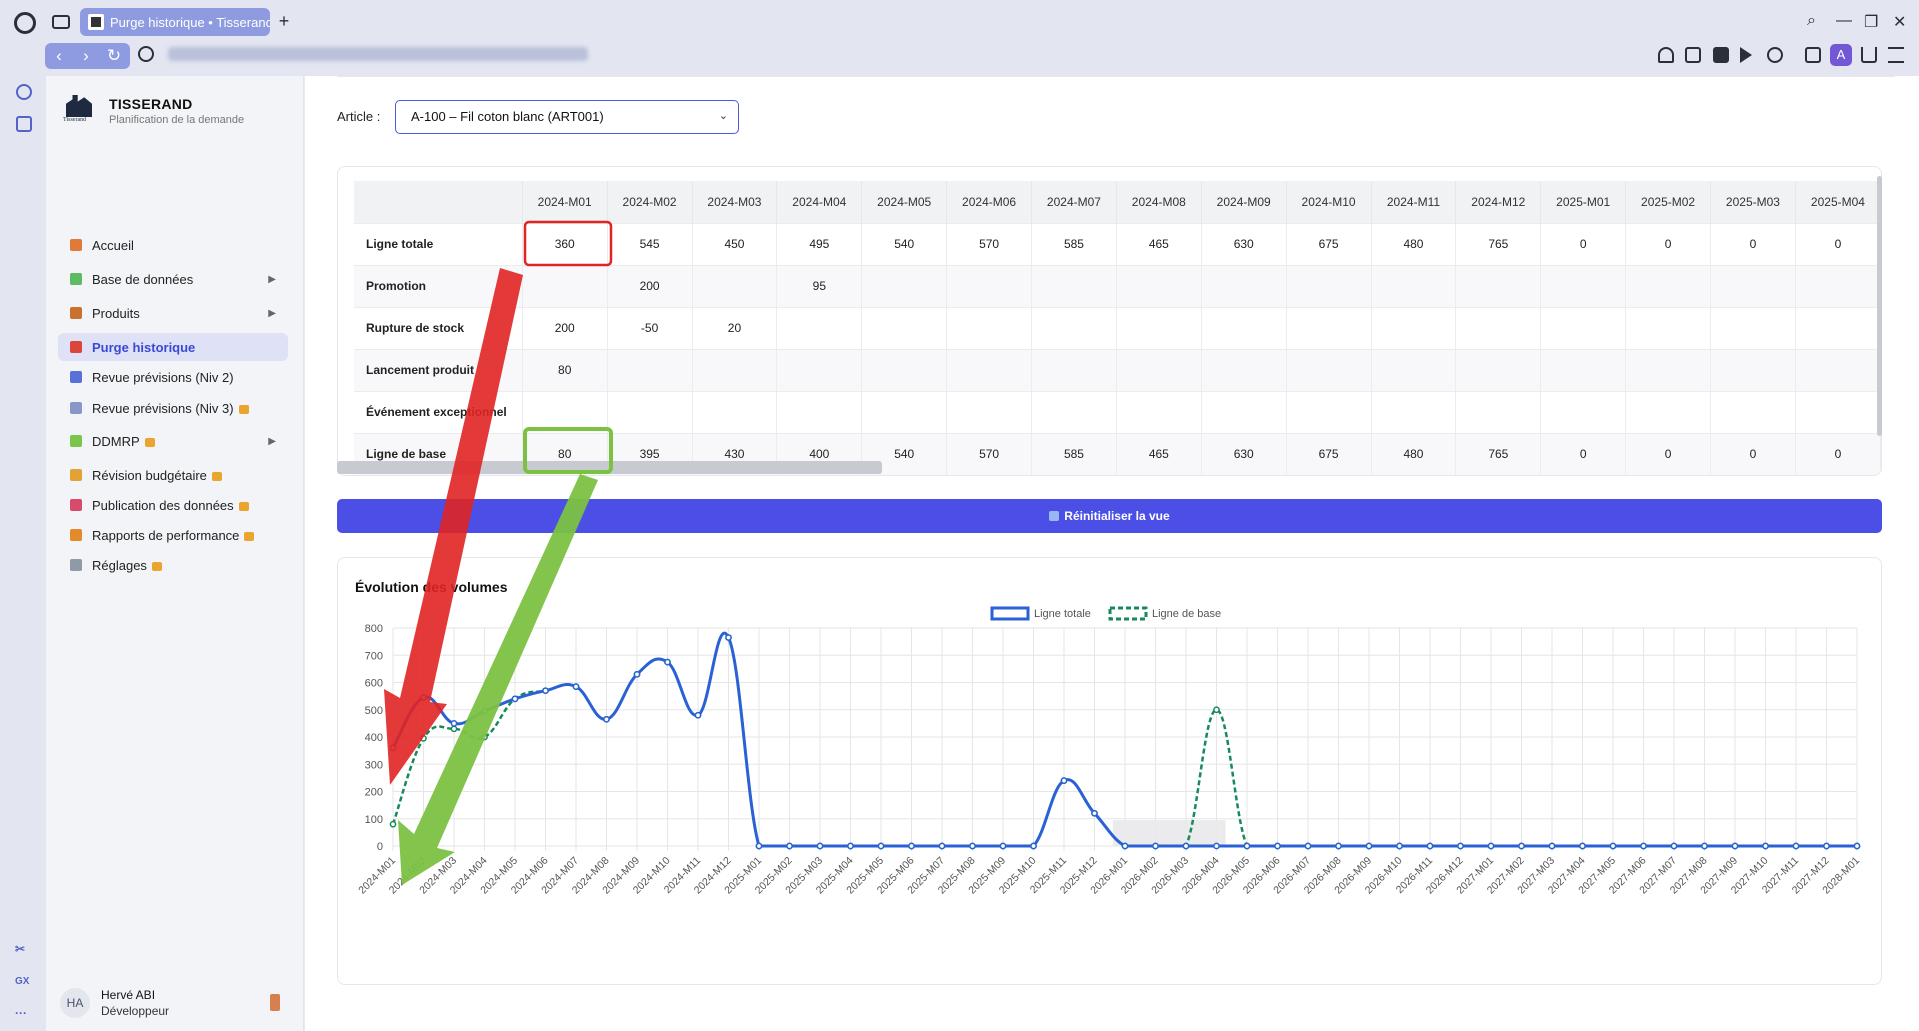 This screenshot has width=1919, height=1031. I want to click on table-cell: 675, so click(1329, 453).